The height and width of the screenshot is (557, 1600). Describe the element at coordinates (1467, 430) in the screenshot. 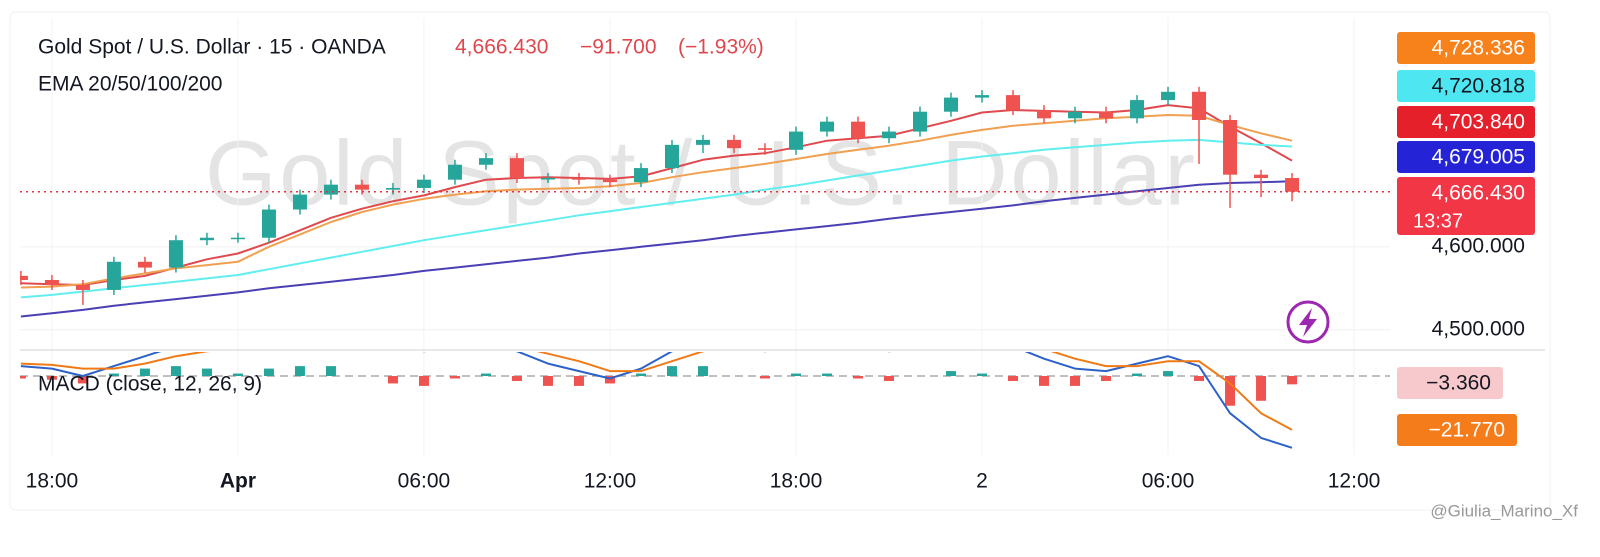

I see `macd-badge-label: −21.770` at that location.